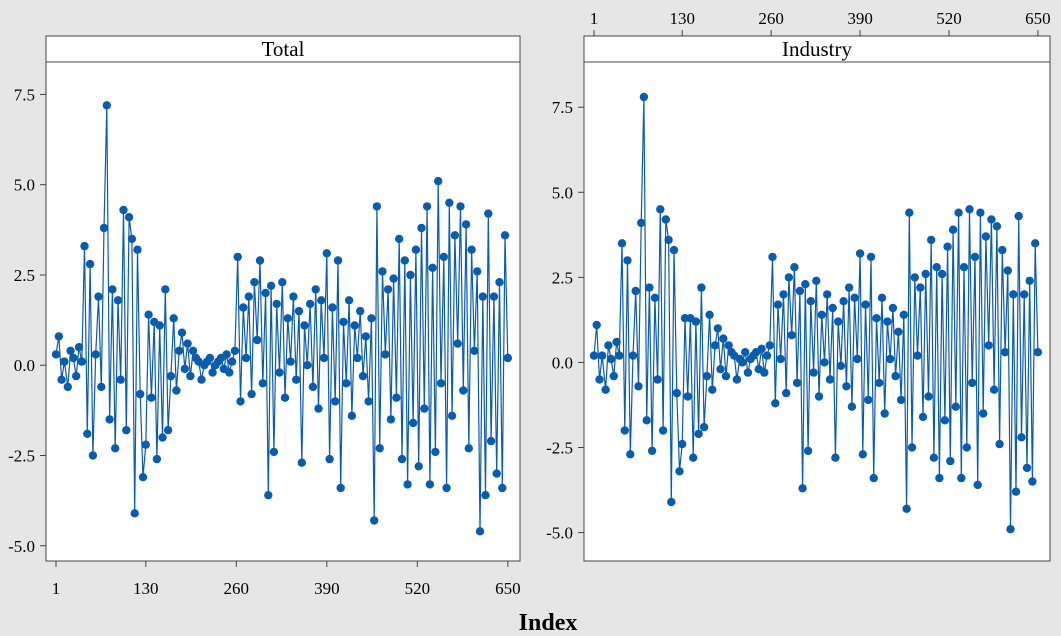 This screenshot has height=636, width=1061. I want to click on x-tick-label-total: 390, so click(327, 588).